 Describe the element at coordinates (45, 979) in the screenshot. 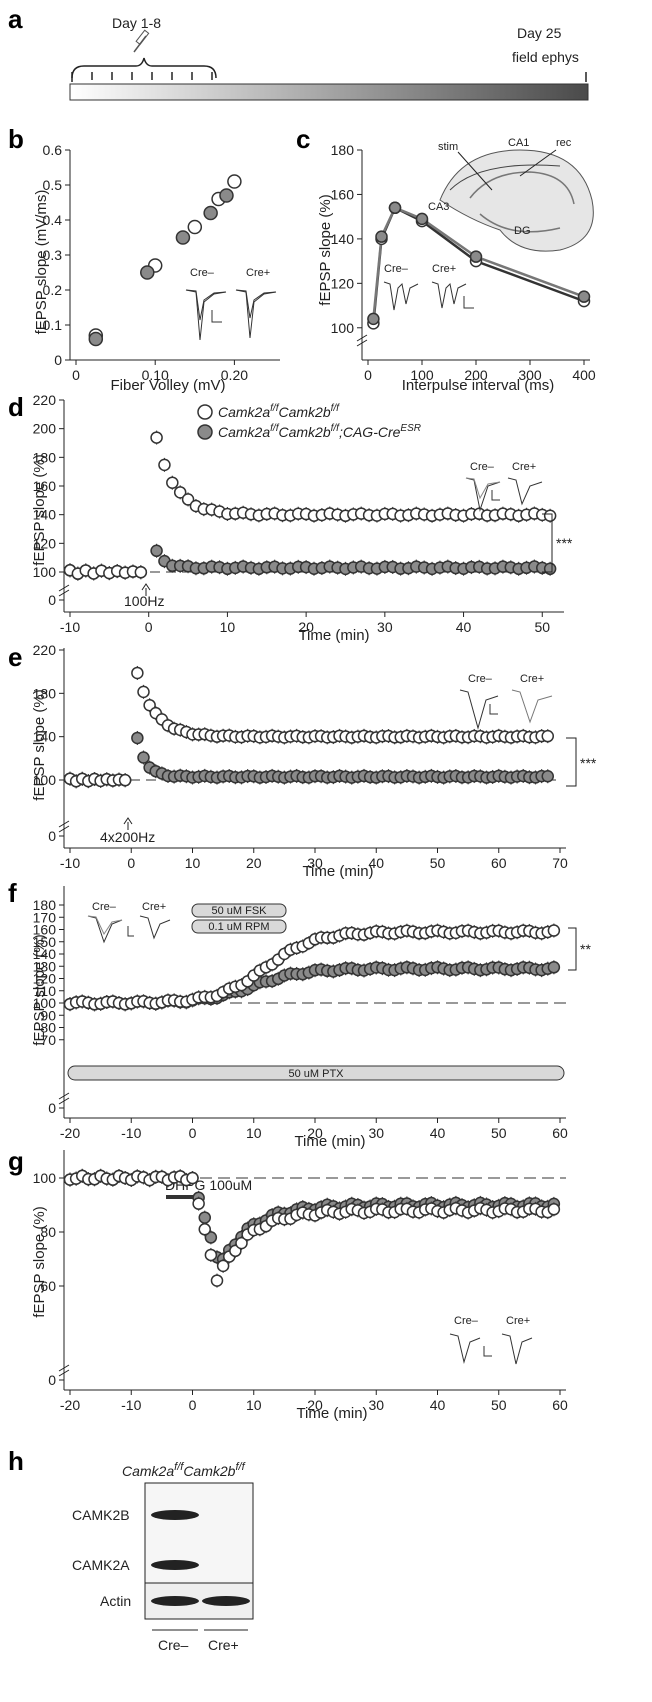

I see `f-ytick-label: 120` at that location.